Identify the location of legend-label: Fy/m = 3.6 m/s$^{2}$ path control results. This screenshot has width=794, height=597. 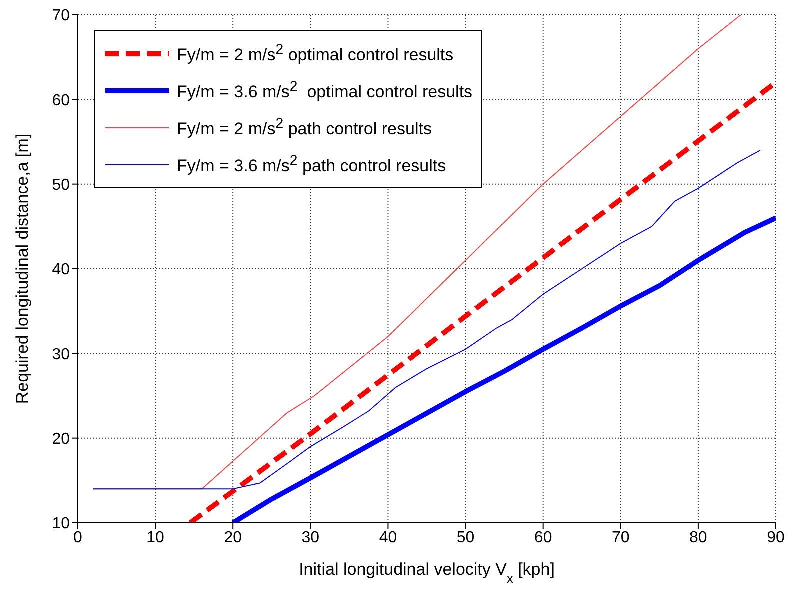
(311, 164).